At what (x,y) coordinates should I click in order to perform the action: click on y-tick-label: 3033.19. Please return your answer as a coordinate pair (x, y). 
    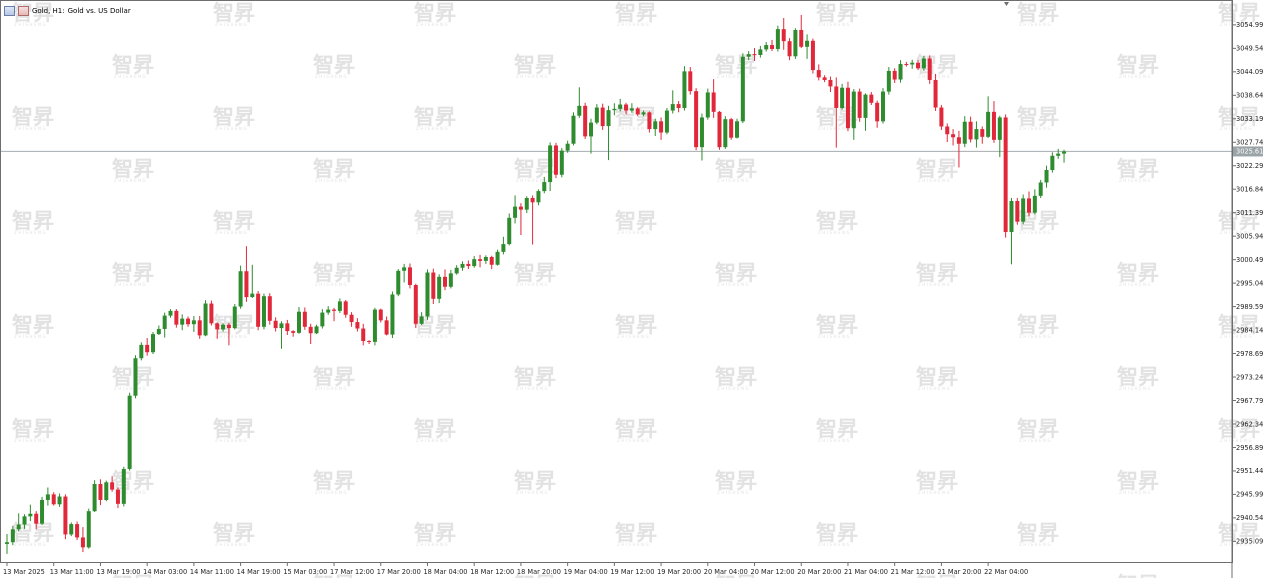
    Looking at the image, I should click on (1249, 119).